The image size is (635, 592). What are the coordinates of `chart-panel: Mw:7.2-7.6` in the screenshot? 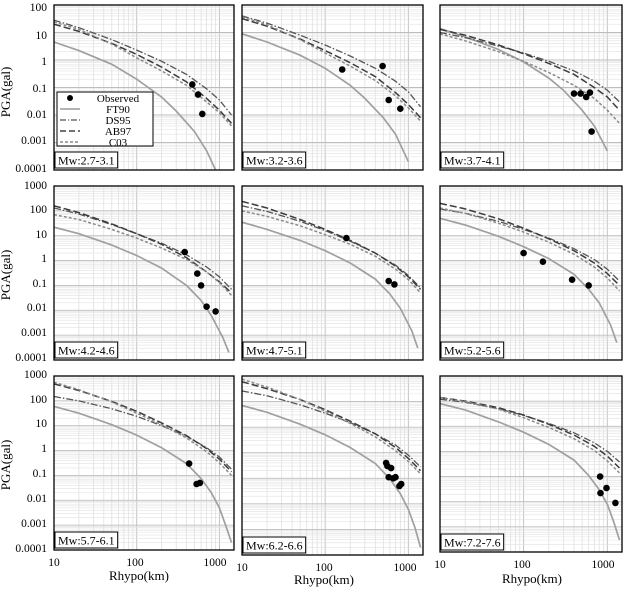 It's located at (531, 464).